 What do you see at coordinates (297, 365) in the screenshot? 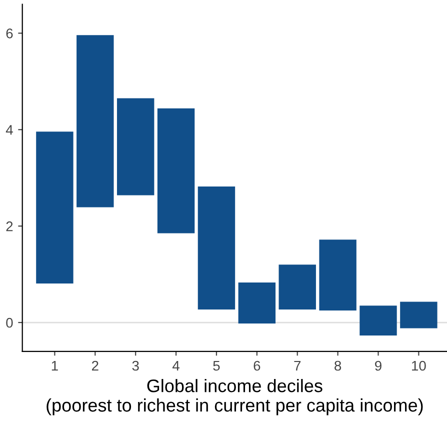
I see `x-tick-label: 7` at bounding box center [297, 365].